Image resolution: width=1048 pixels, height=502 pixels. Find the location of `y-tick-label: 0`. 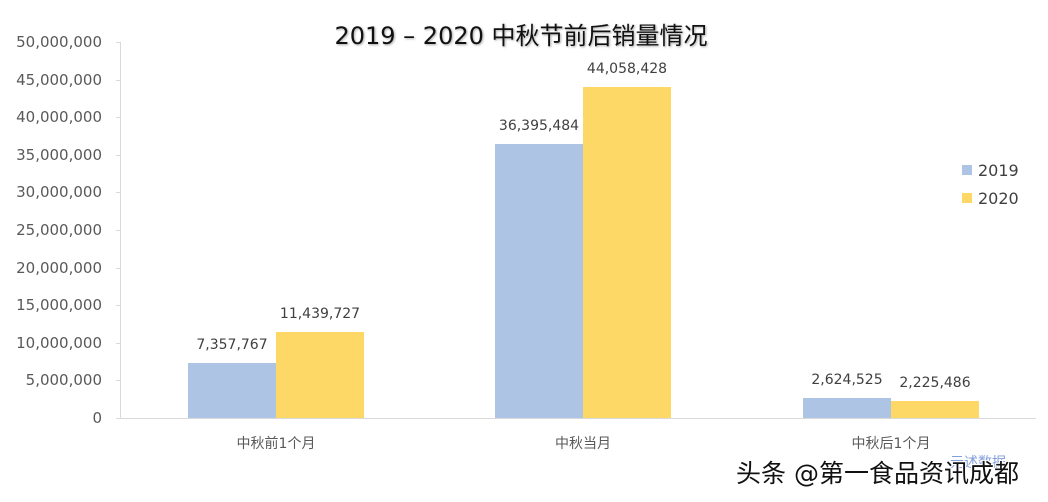

y-tick-label: 0 is located at coordinates (97, 418).